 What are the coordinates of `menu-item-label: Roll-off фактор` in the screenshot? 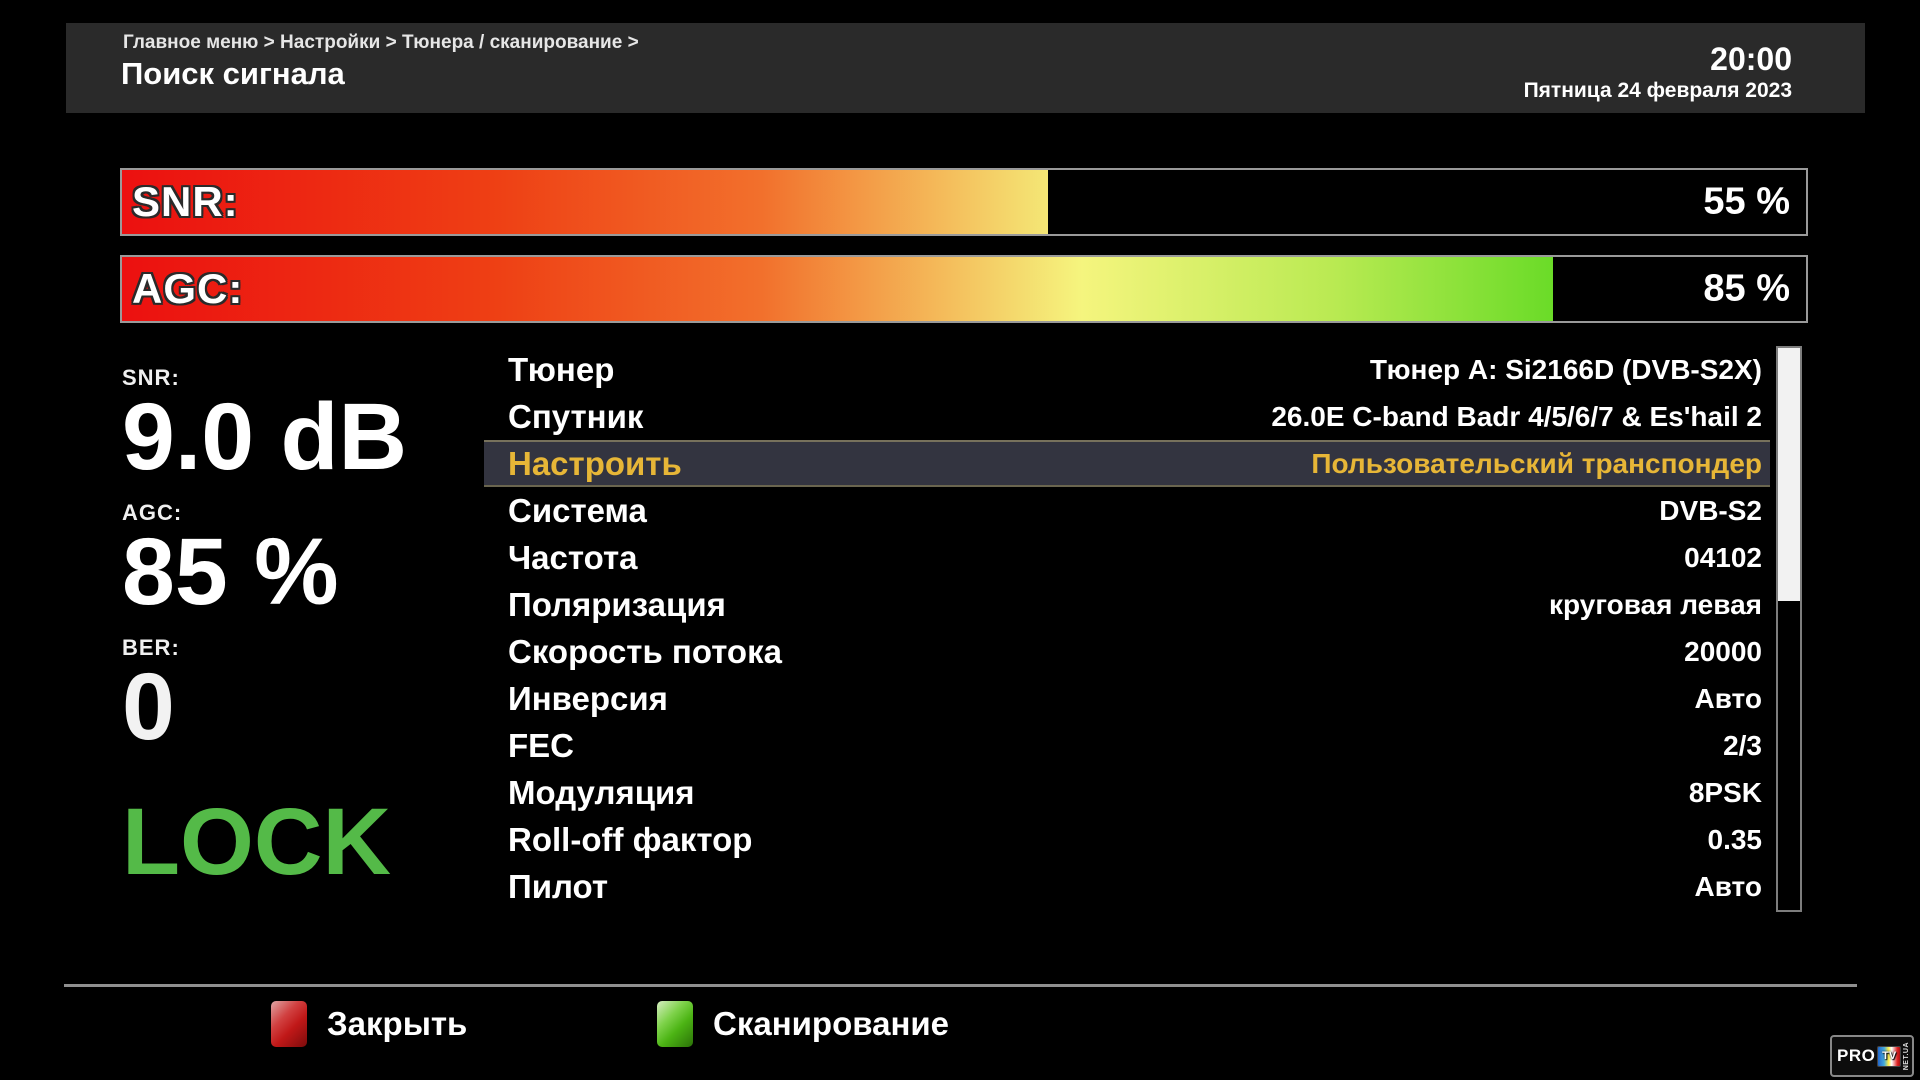 It's located at (630, 839).